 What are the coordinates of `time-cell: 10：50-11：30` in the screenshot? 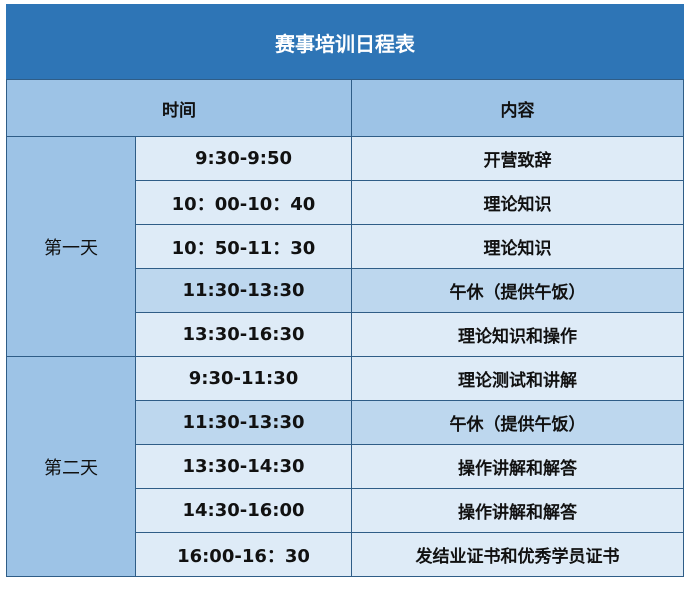 It's located at (243, 246).